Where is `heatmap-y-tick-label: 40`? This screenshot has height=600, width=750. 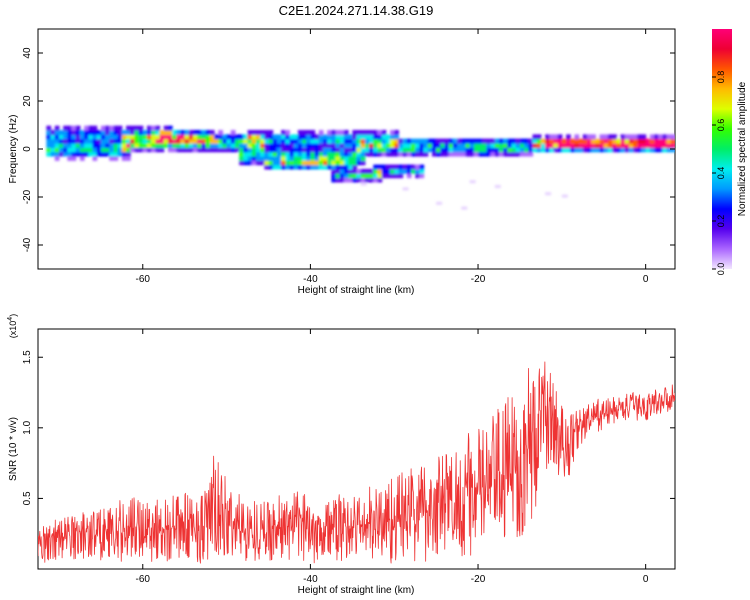 heatmap-y-tick-label: 40 is located at coordinates (27, 53).